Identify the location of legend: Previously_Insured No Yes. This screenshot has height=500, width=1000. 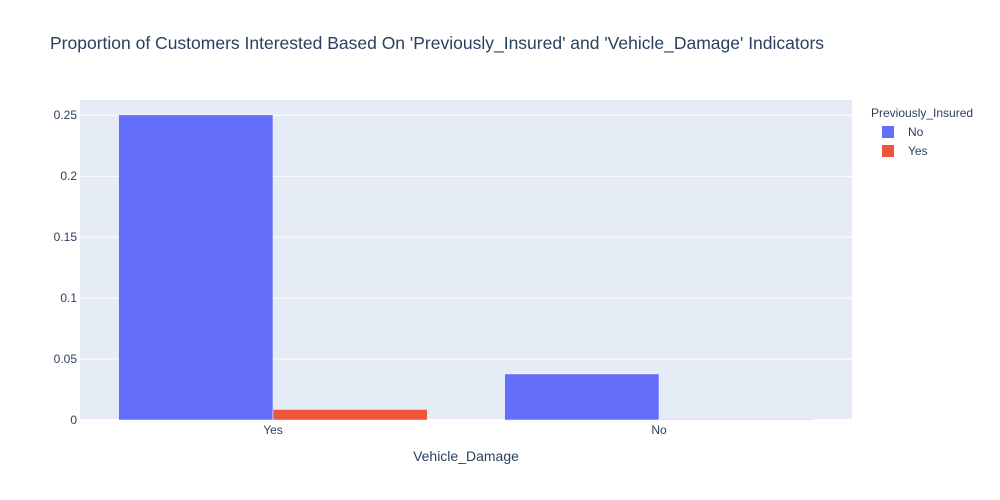
(922, 132).